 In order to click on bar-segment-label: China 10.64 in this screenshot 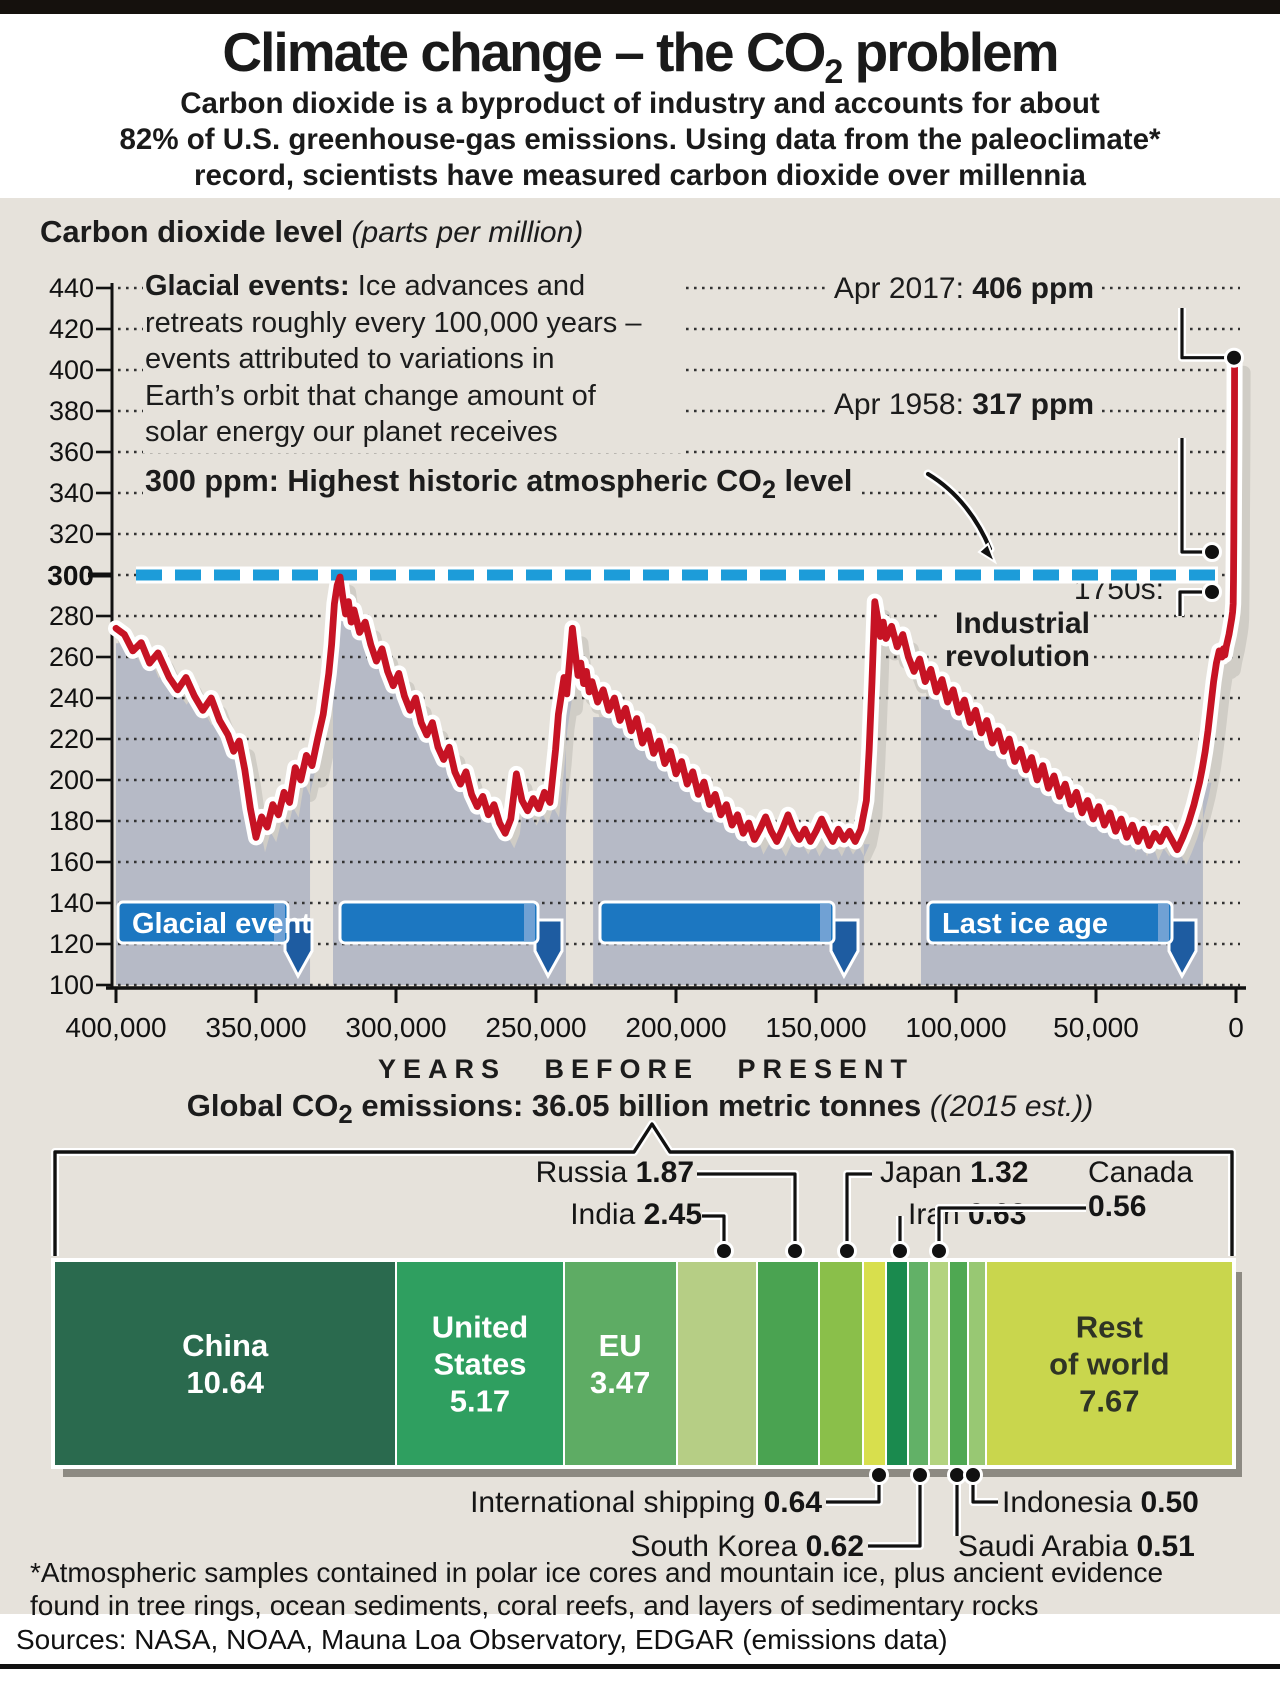, I will do `click(225, 1363)`.